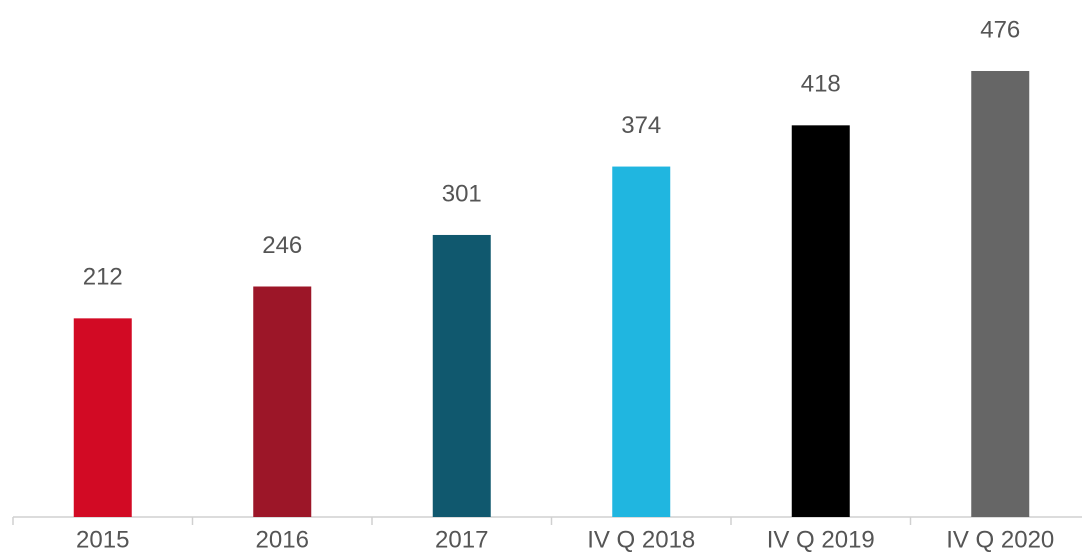 The height and width of the screenshot is (555, 1082). What do you see at coordinates (462, 193) in the screenshot?
I see `data-label: 301` at bounding box center [462, 193].